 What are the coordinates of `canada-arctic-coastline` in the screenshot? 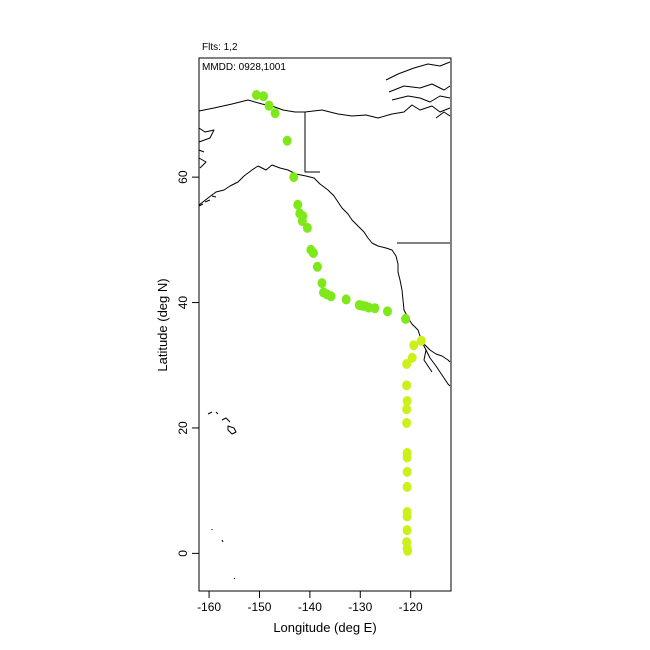 It's located at (377, 111).